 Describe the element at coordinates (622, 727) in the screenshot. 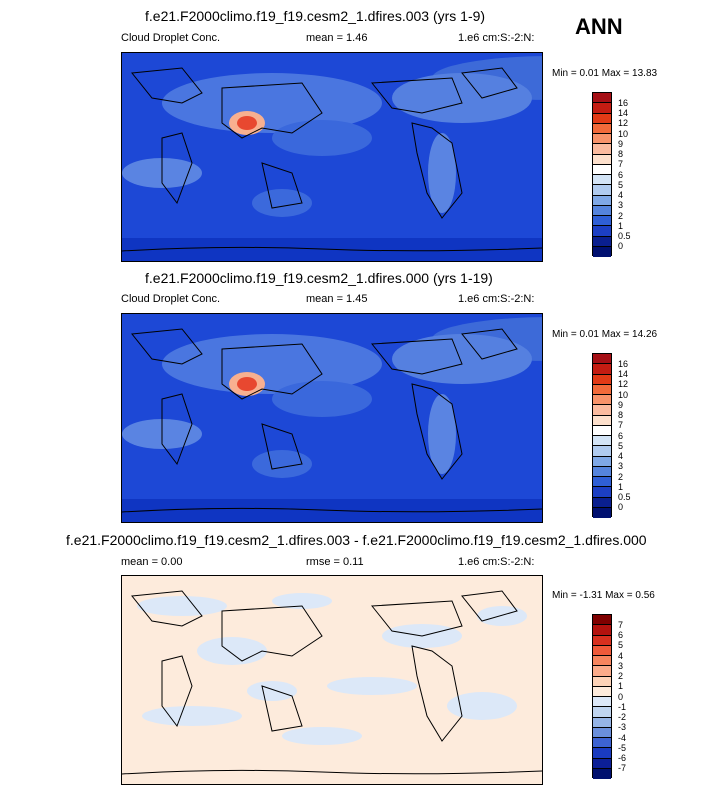

I see `panel3-level-10: -3` at that location.